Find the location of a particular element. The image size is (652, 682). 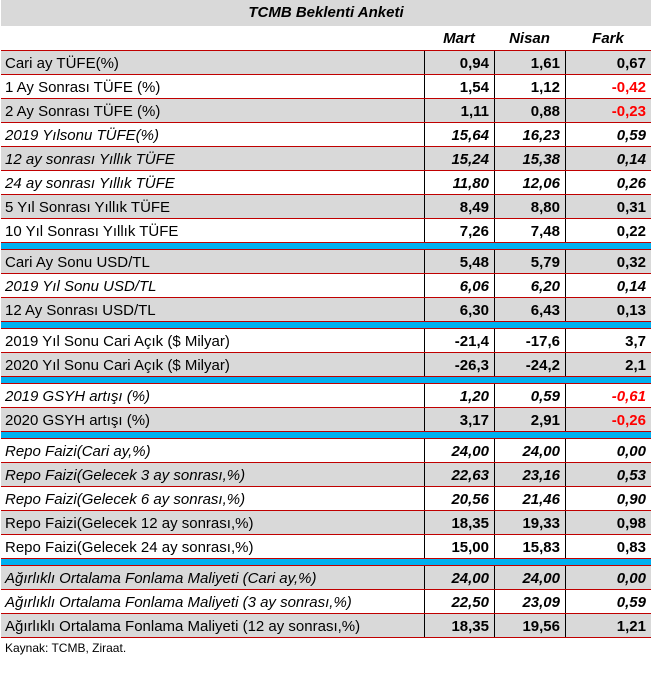

table-row: 12 ay sonrası Yıllık TÜFE 15,24 15,38 0,14 is located at coordinates (326, 159).